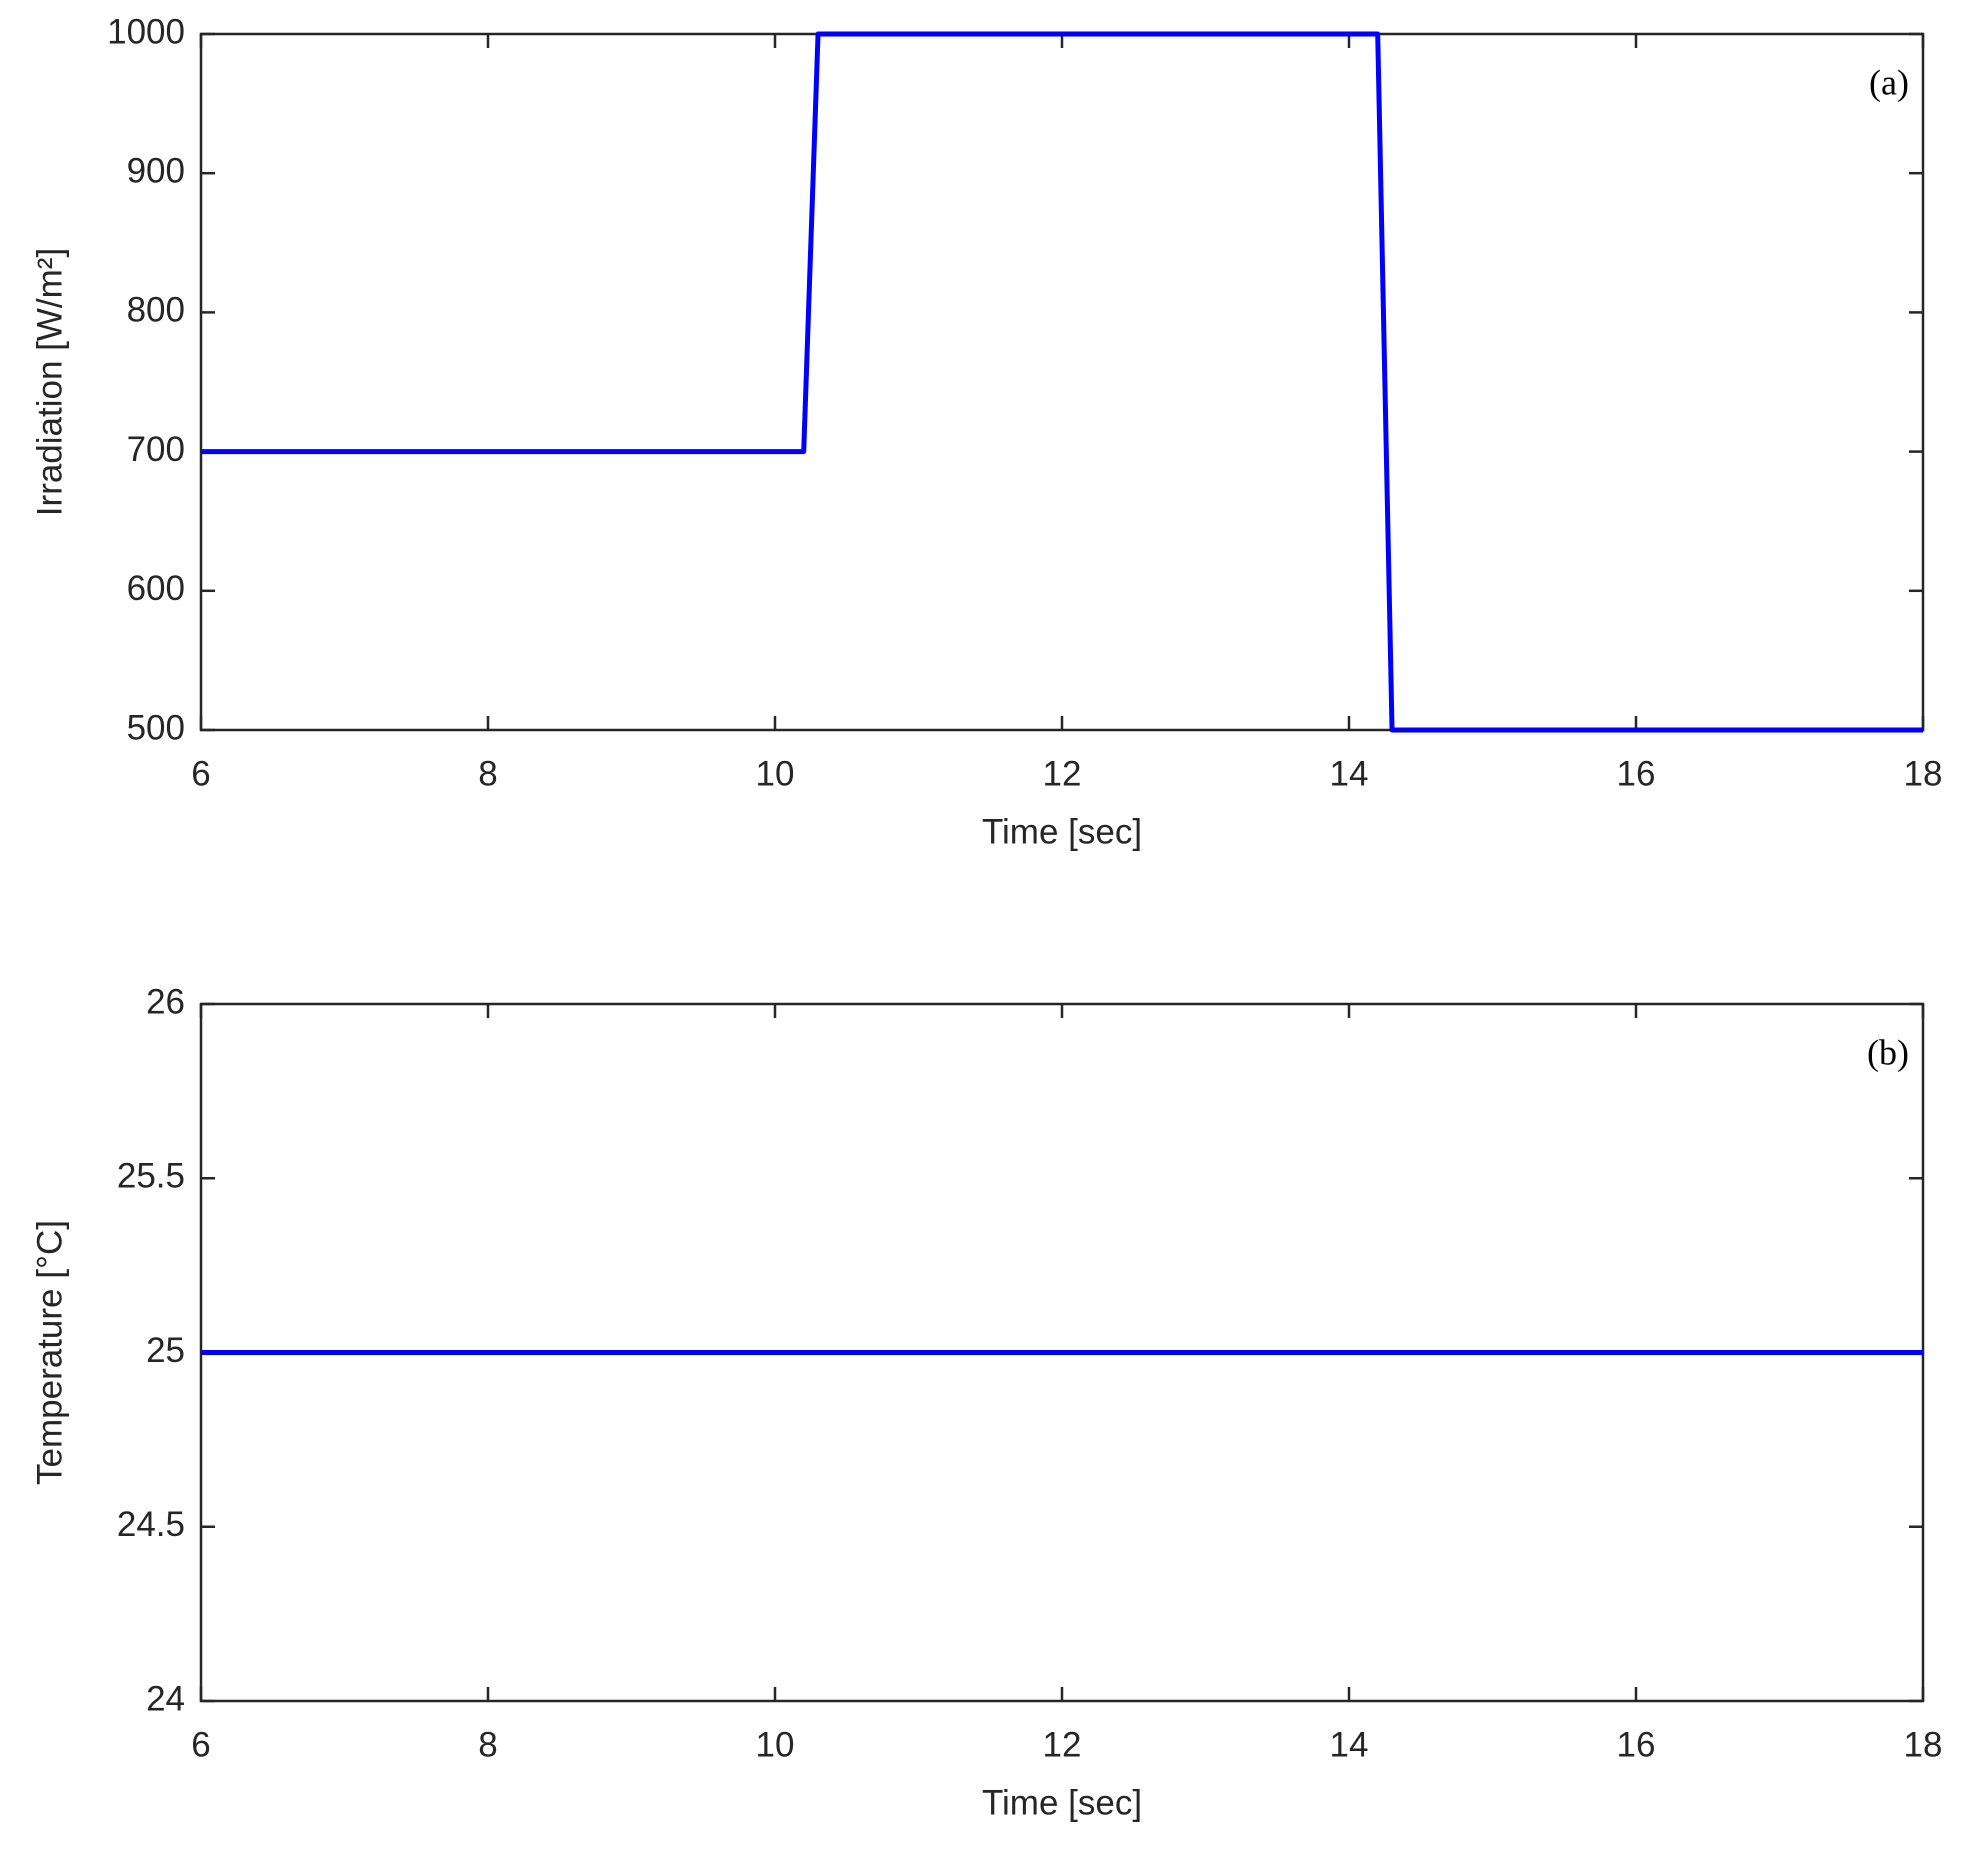 This screenshot has width=1967, height=1849. I want to click on panel-label: (b), so click(1888, 1052).